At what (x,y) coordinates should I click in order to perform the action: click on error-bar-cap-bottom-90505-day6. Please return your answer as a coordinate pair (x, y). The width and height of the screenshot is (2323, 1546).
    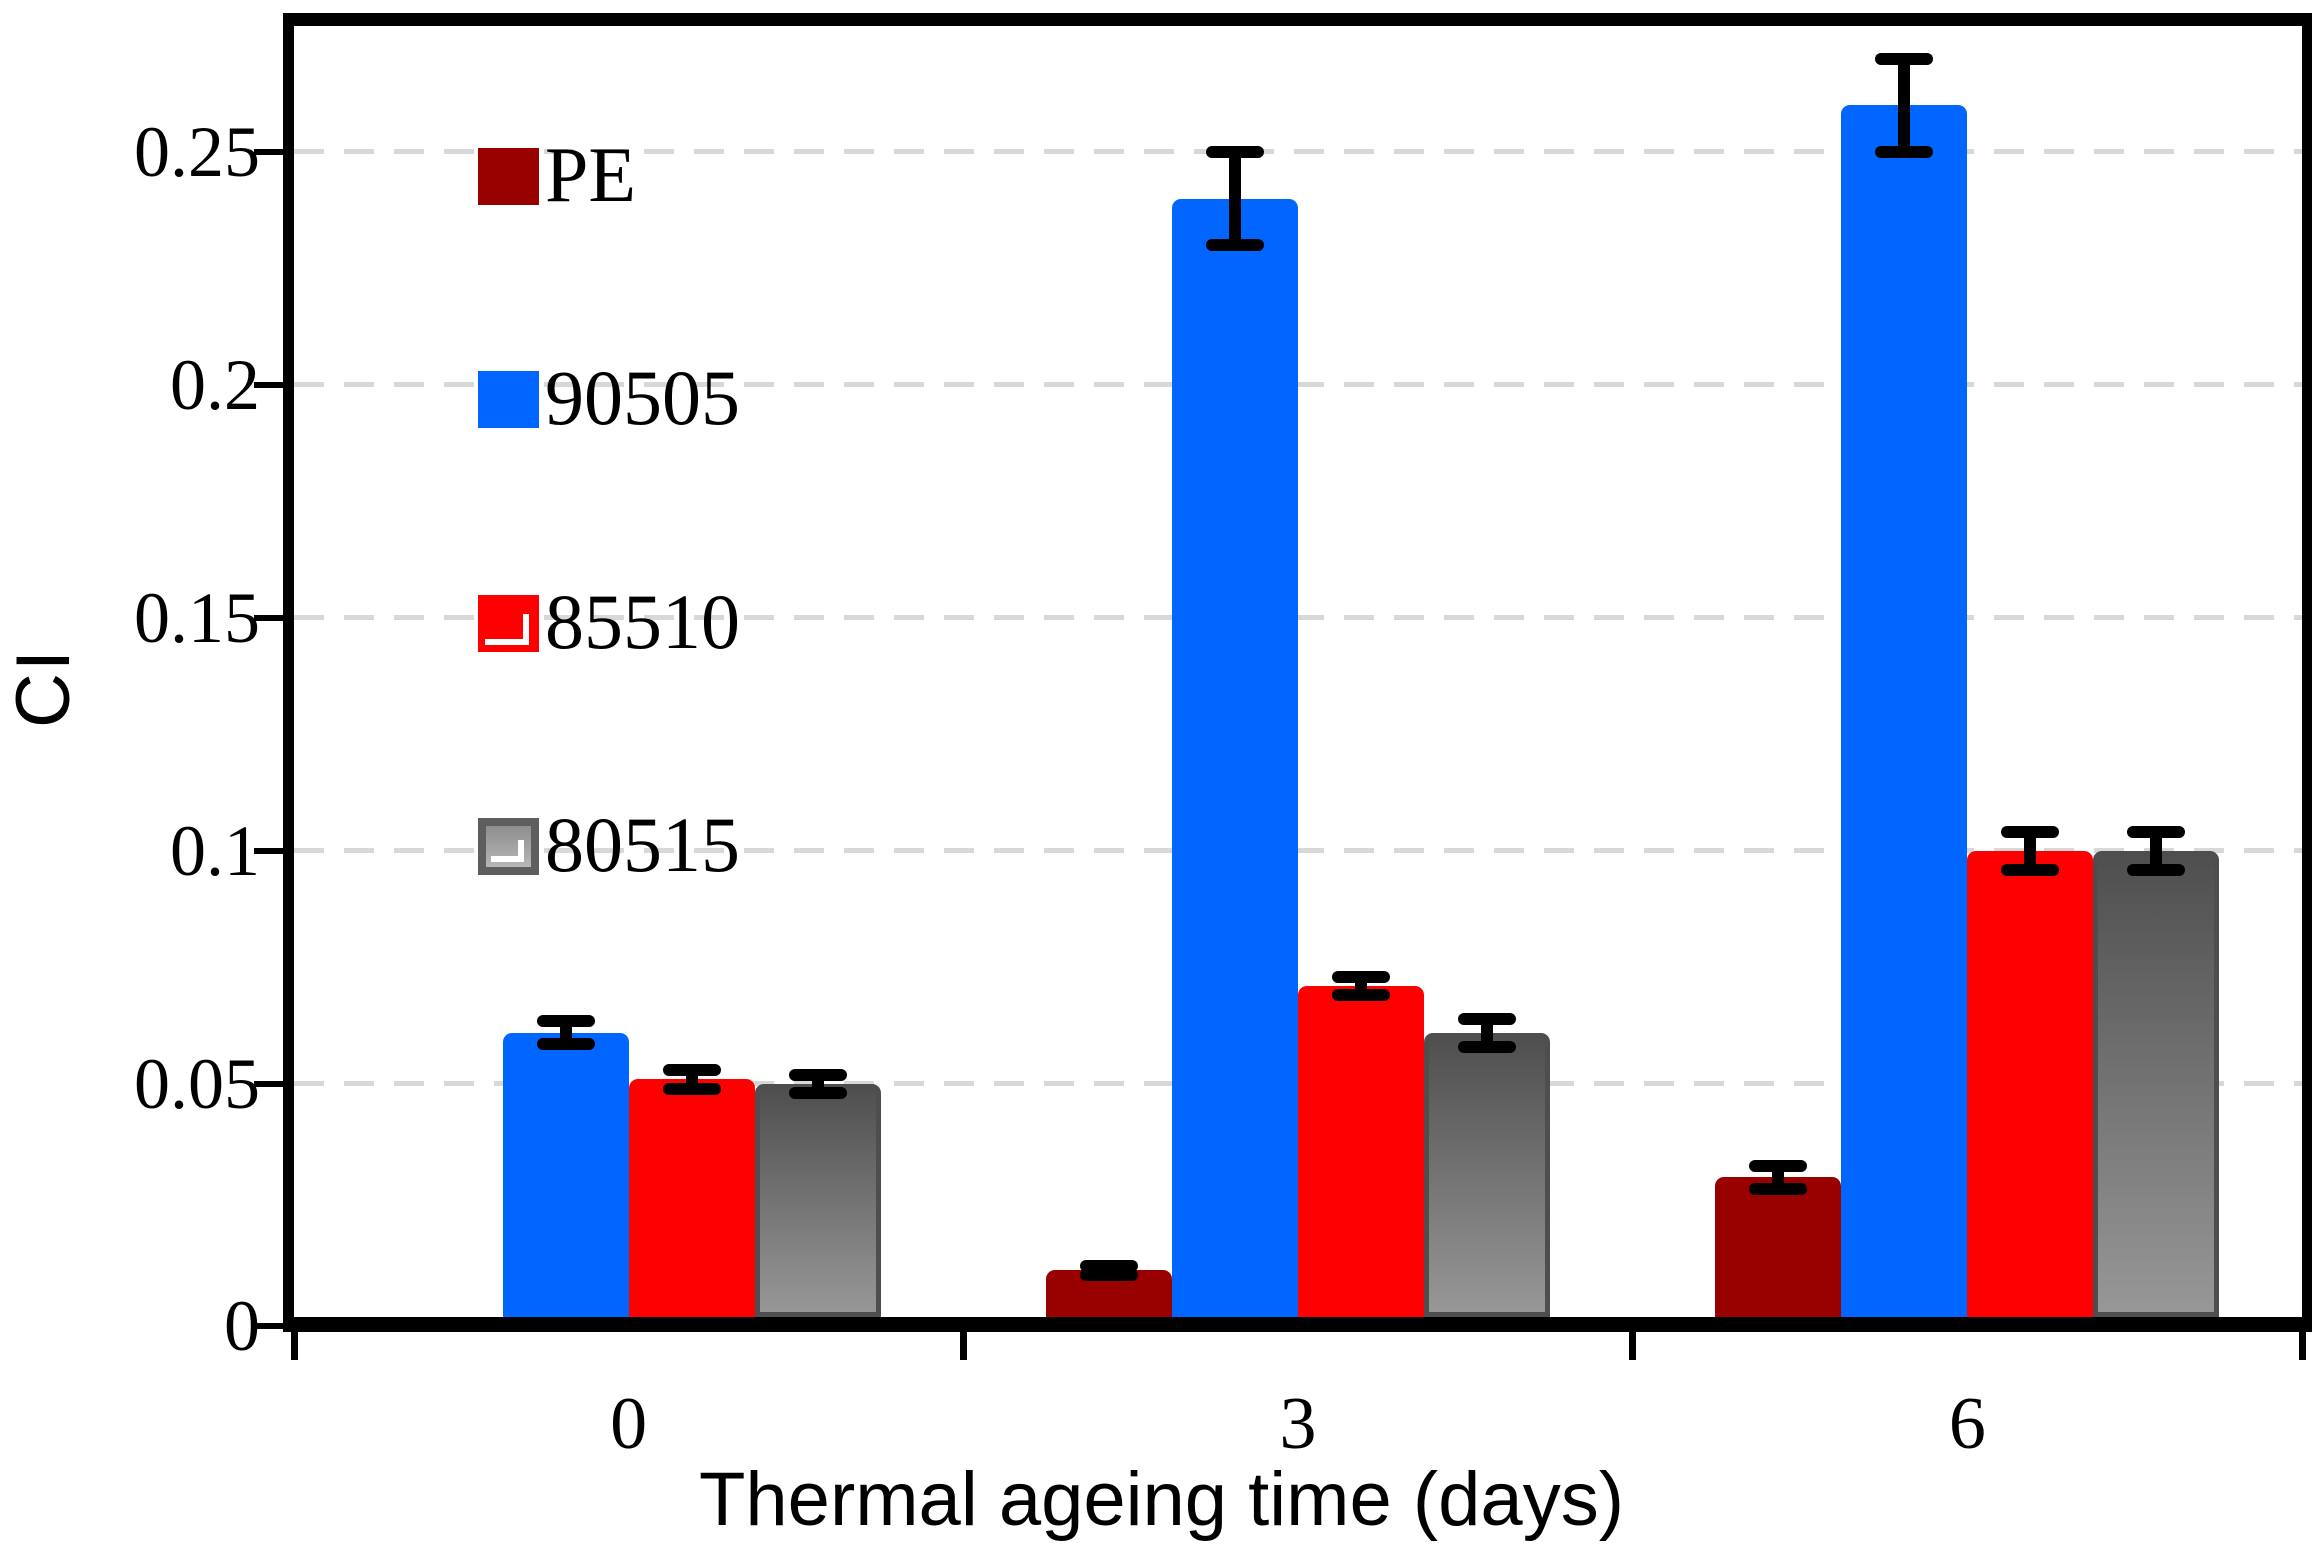
    Looking at the image, I should click on (1904, 152).